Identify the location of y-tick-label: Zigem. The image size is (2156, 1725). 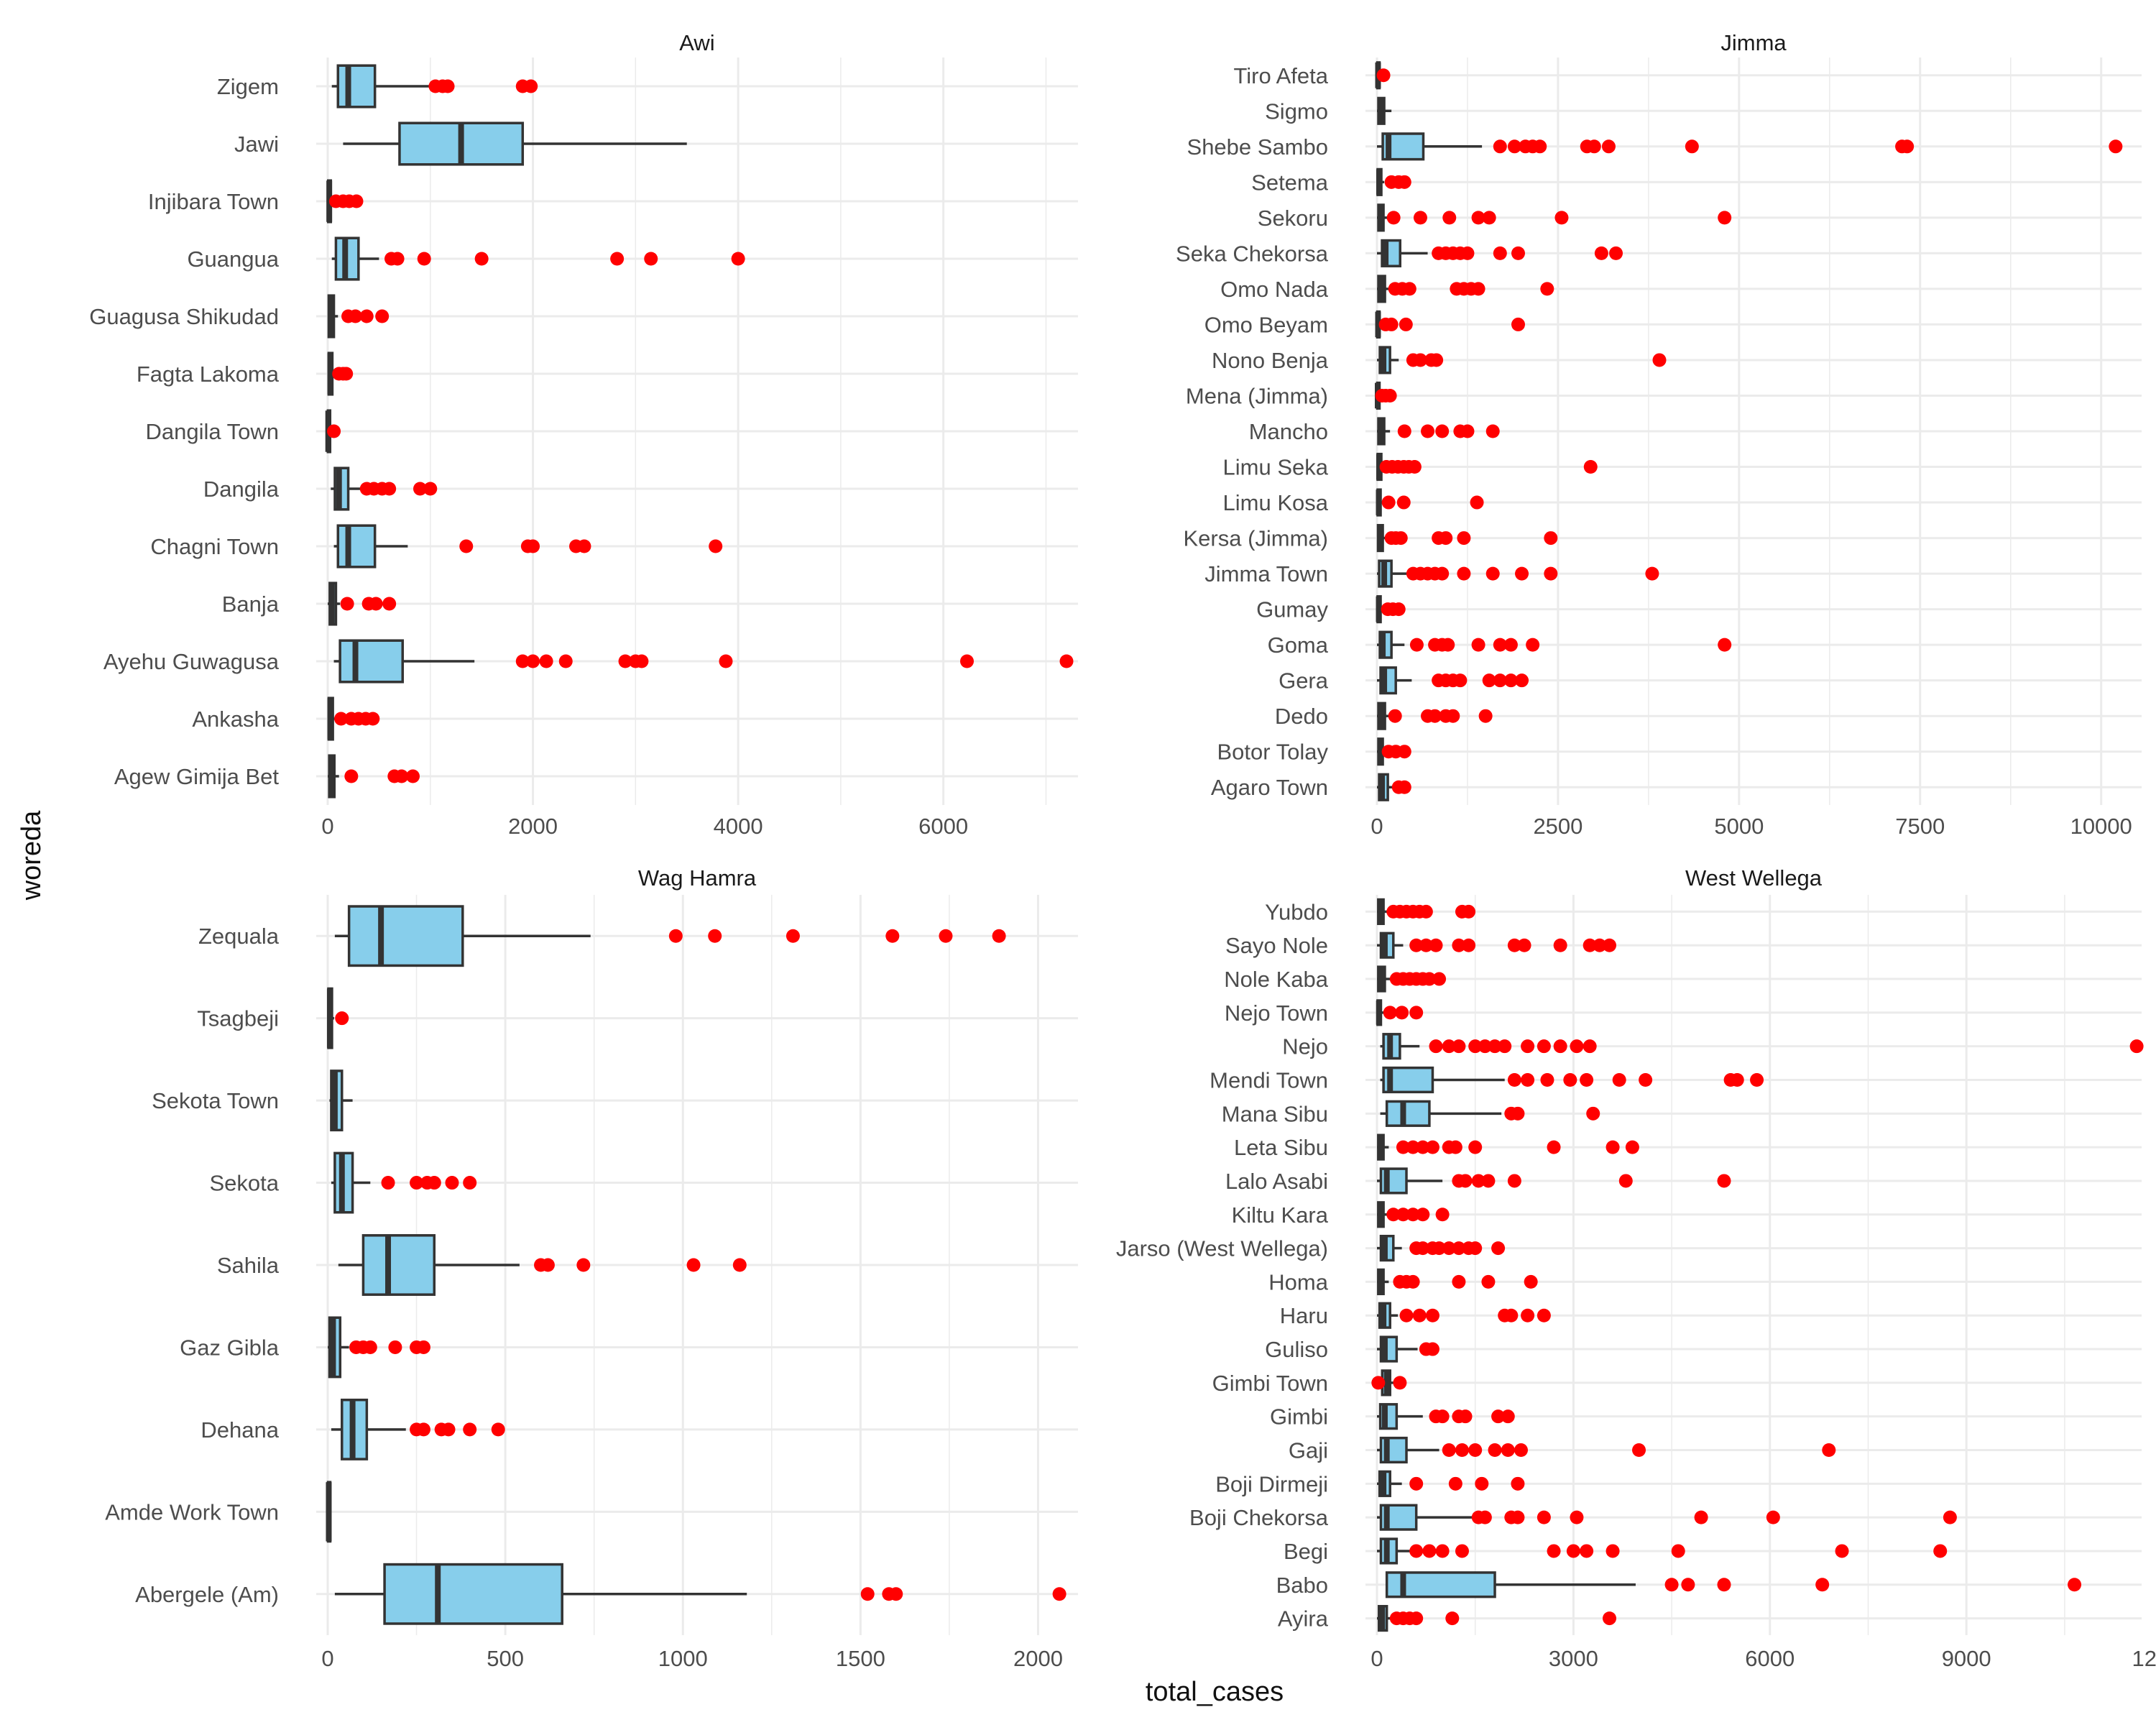
(248, 86).